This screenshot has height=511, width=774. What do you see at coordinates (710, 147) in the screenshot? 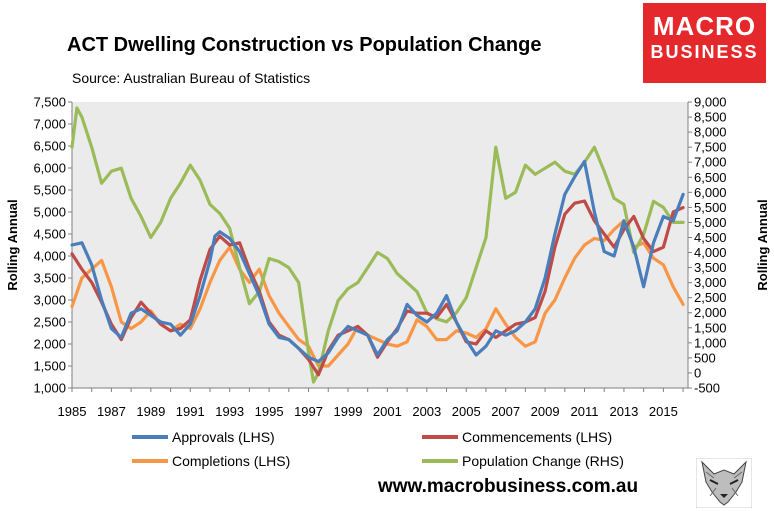
I see `right-tick-label: 7,500` at bounding box center [710, 147].